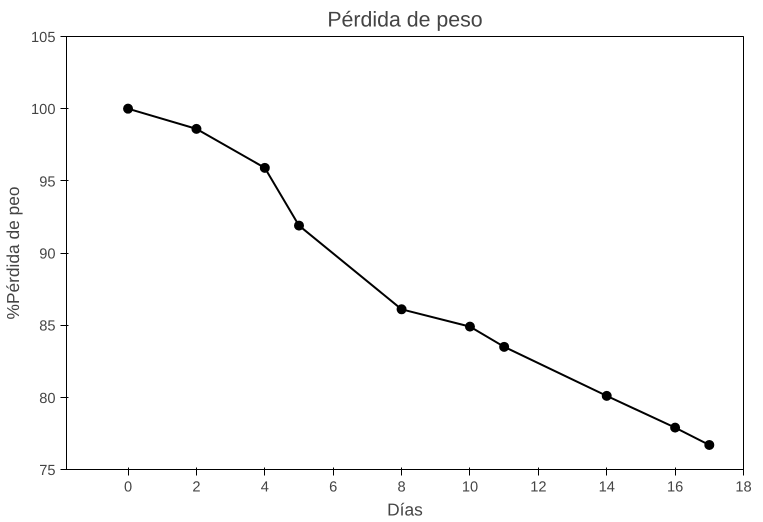 The image size is (763, 522). Describe the element at coordinates (264, 488) in the screenshot. I see `x-tick-label: 4` at that location.